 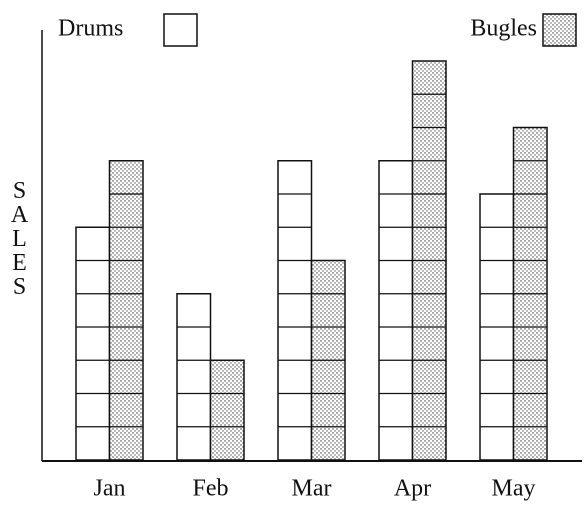 I want to click on x-tick-label: Feb, so click(x=211, y=489).